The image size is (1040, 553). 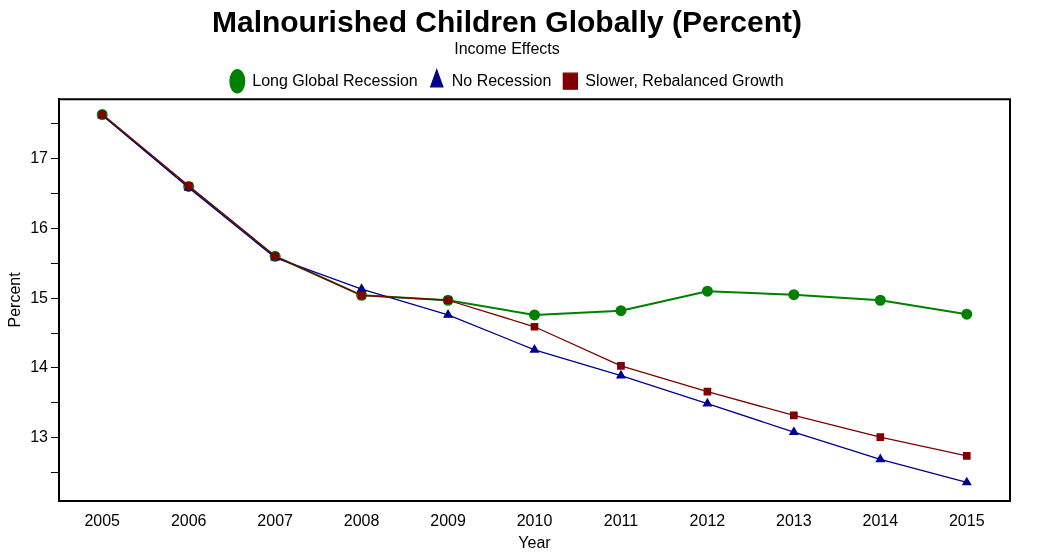 What do you see at coordinates (684, 80) in the screenshot?
I see `legend-label: Slower, Rebalanced Growth` at bounding box center [684, 80].